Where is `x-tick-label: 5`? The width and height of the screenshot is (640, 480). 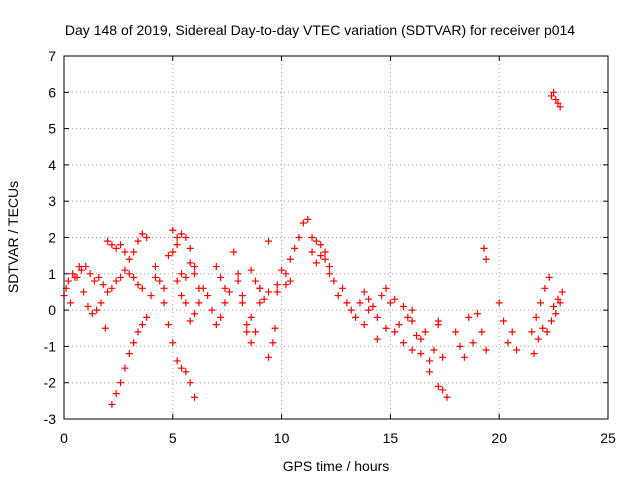
x-tick-label: 5 is located at coordinates (173, 438).